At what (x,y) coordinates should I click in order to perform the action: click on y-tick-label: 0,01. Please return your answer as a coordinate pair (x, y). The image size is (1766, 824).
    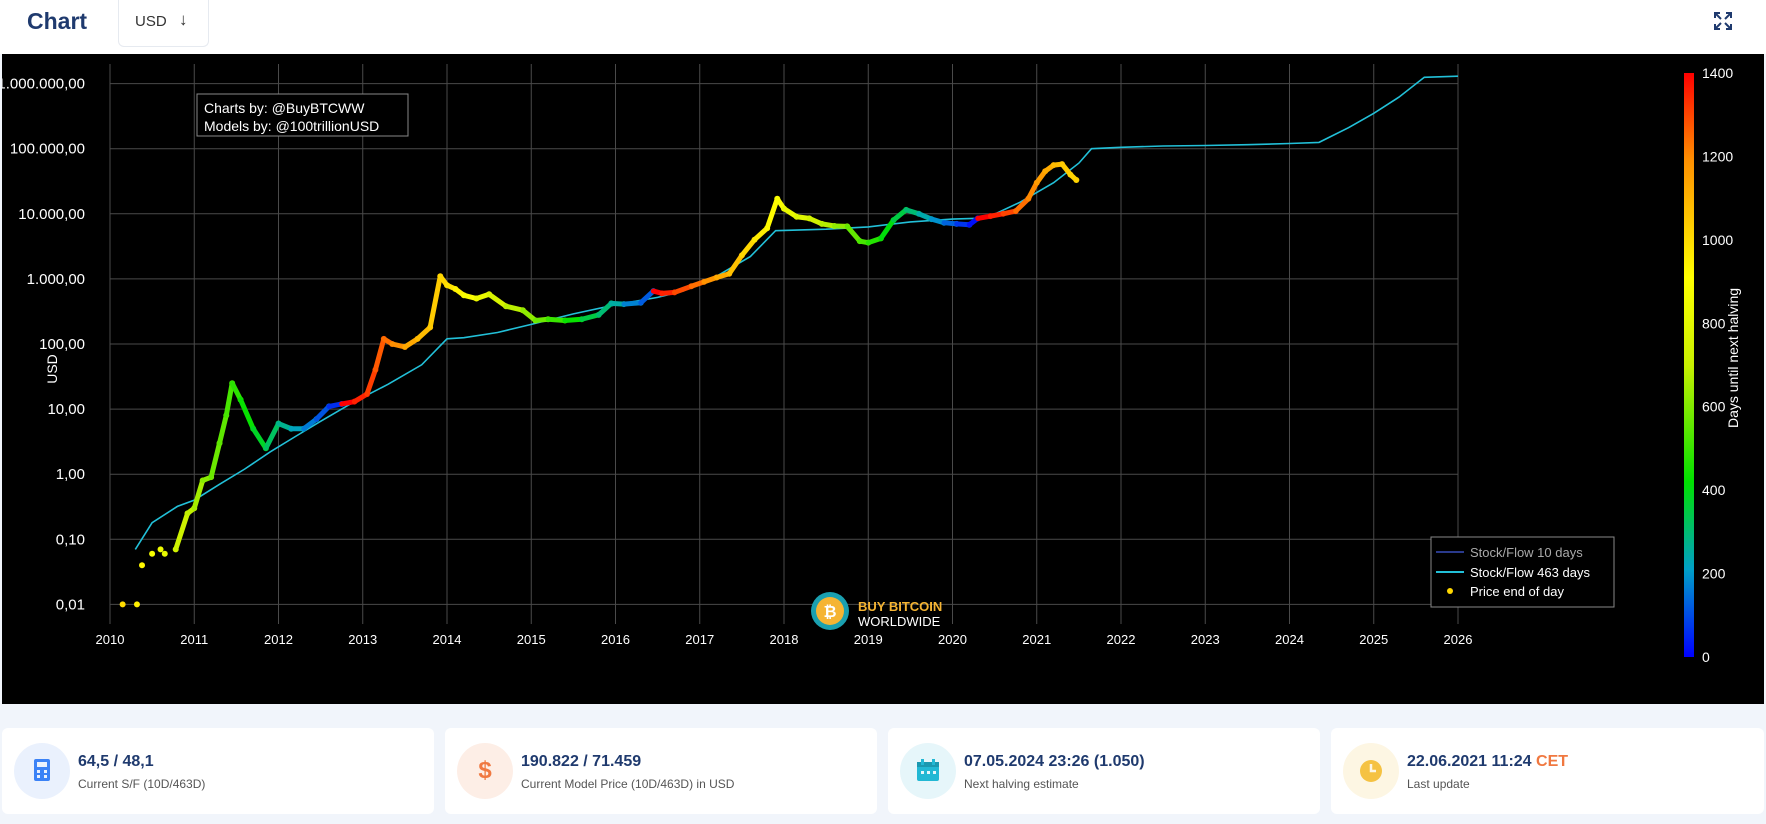
    Looking at the image, I should click on (70, 604).